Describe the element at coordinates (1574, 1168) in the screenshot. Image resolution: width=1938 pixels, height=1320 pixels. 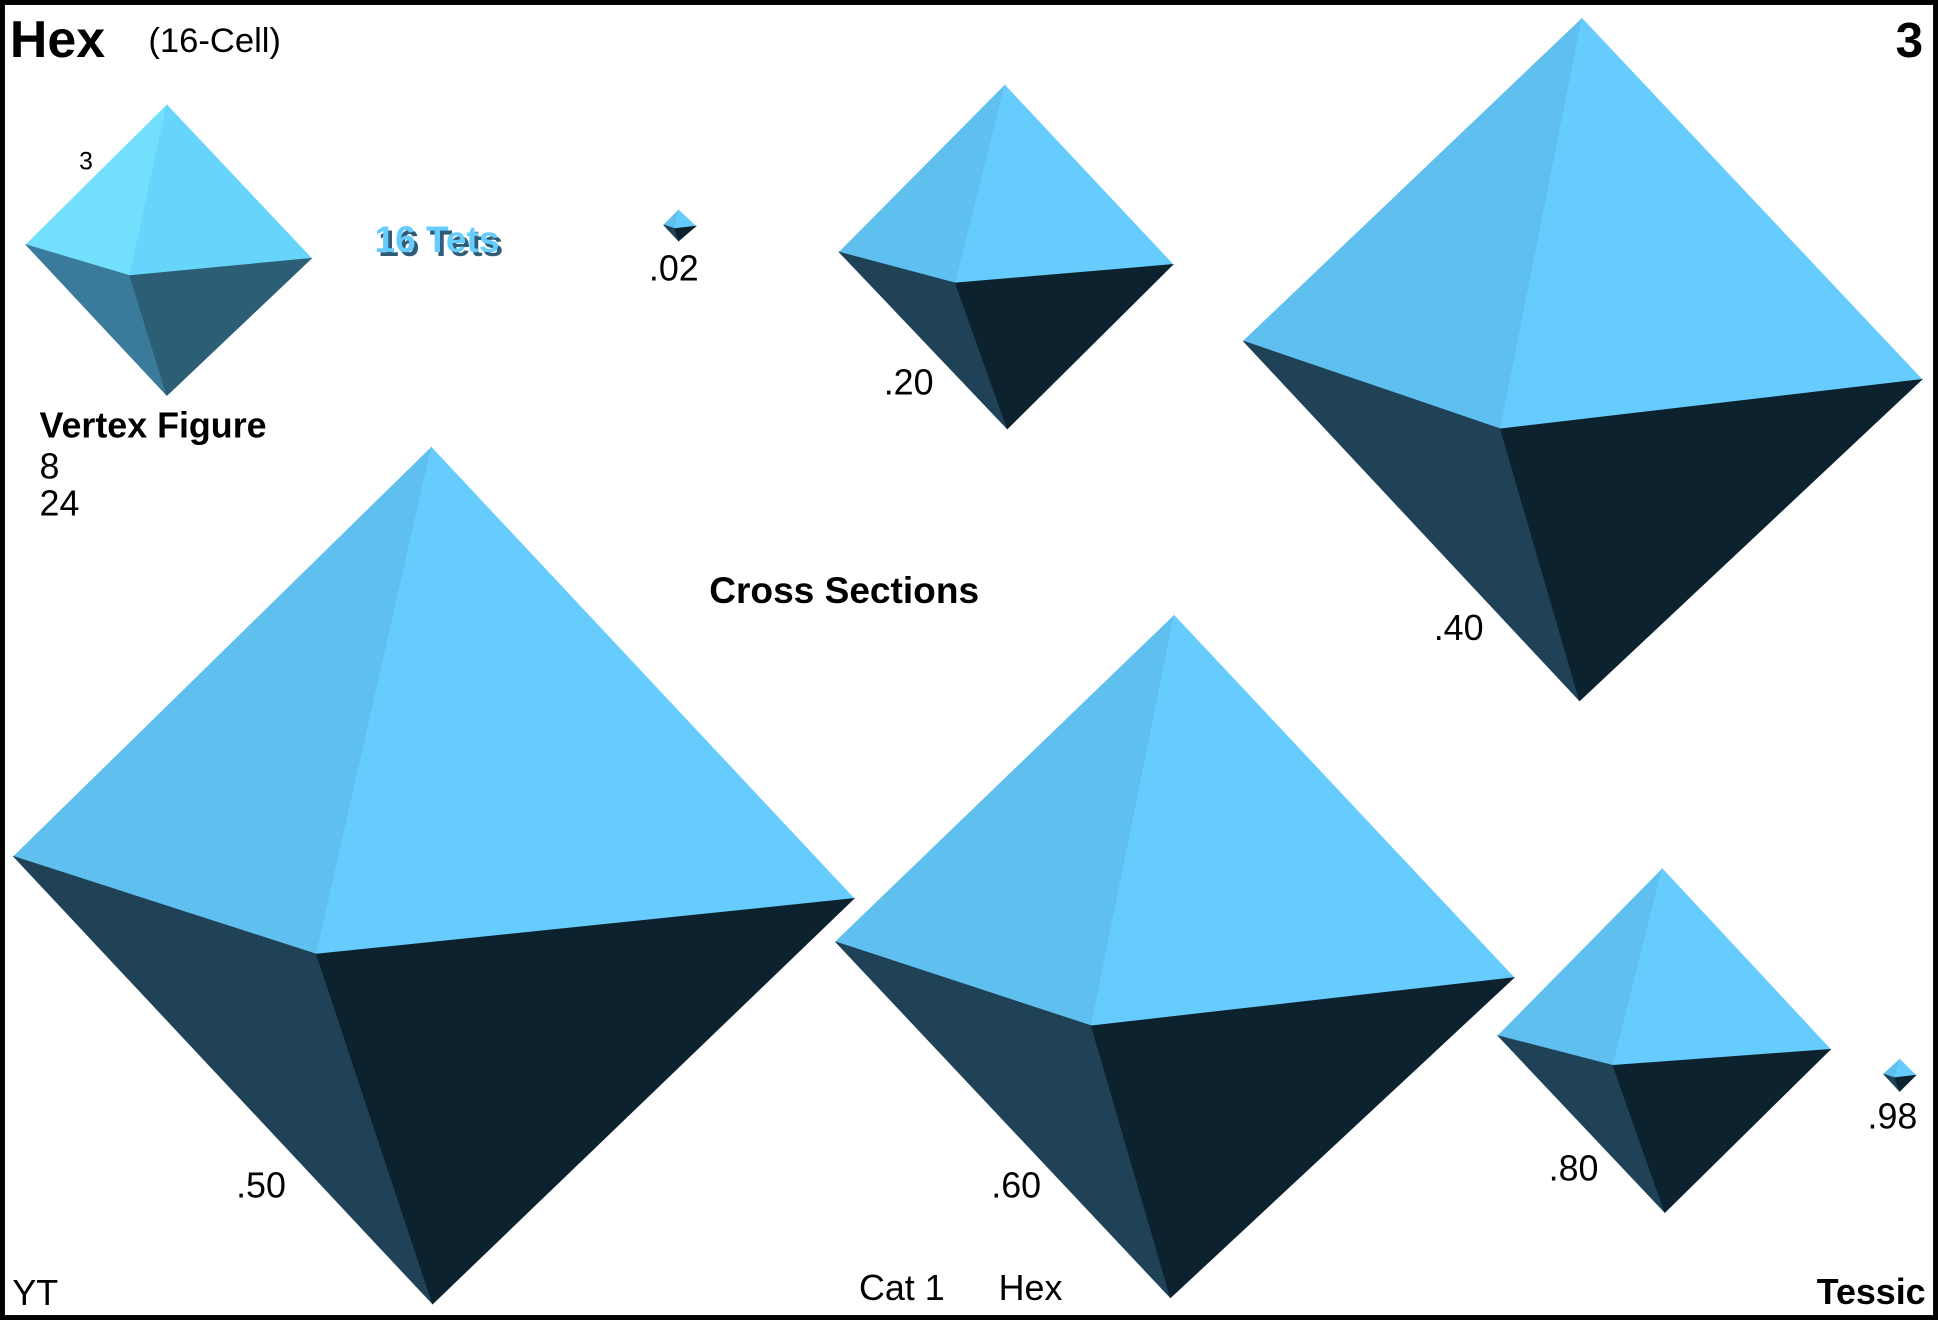
I see `section-label: .80` at that location.